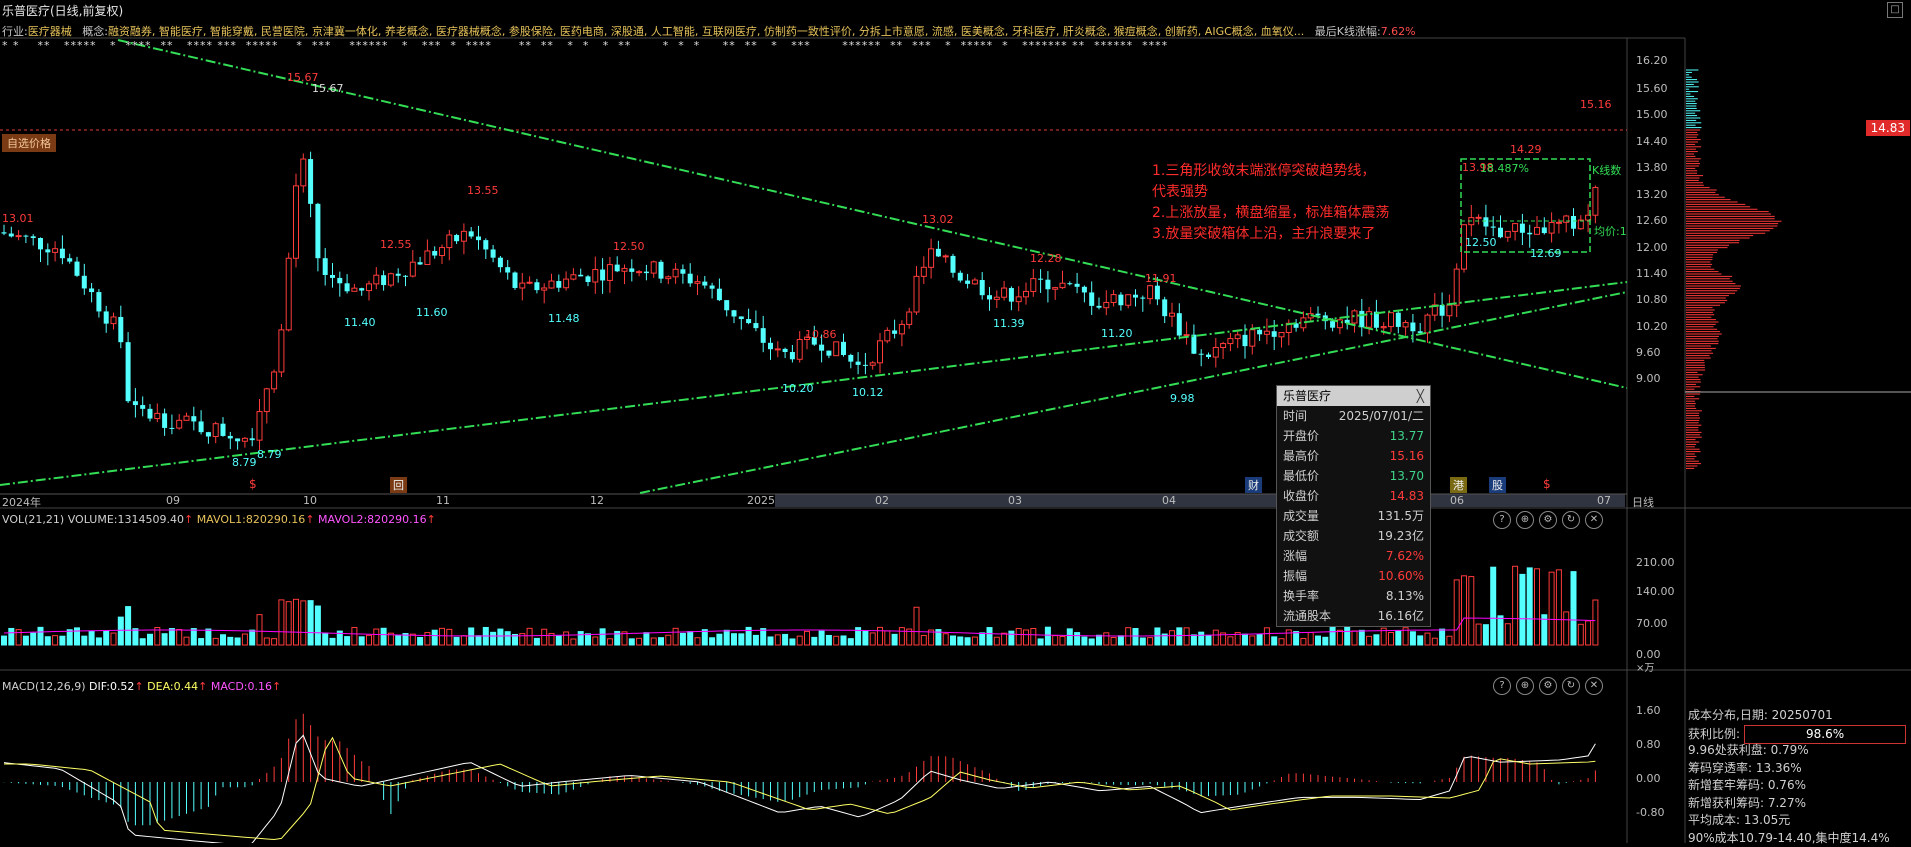 The image size is (1911, 847). Describe the element at coordinates (1405, 556) in the screenshot. I see `tooltip-value: 7.62%` at that location.